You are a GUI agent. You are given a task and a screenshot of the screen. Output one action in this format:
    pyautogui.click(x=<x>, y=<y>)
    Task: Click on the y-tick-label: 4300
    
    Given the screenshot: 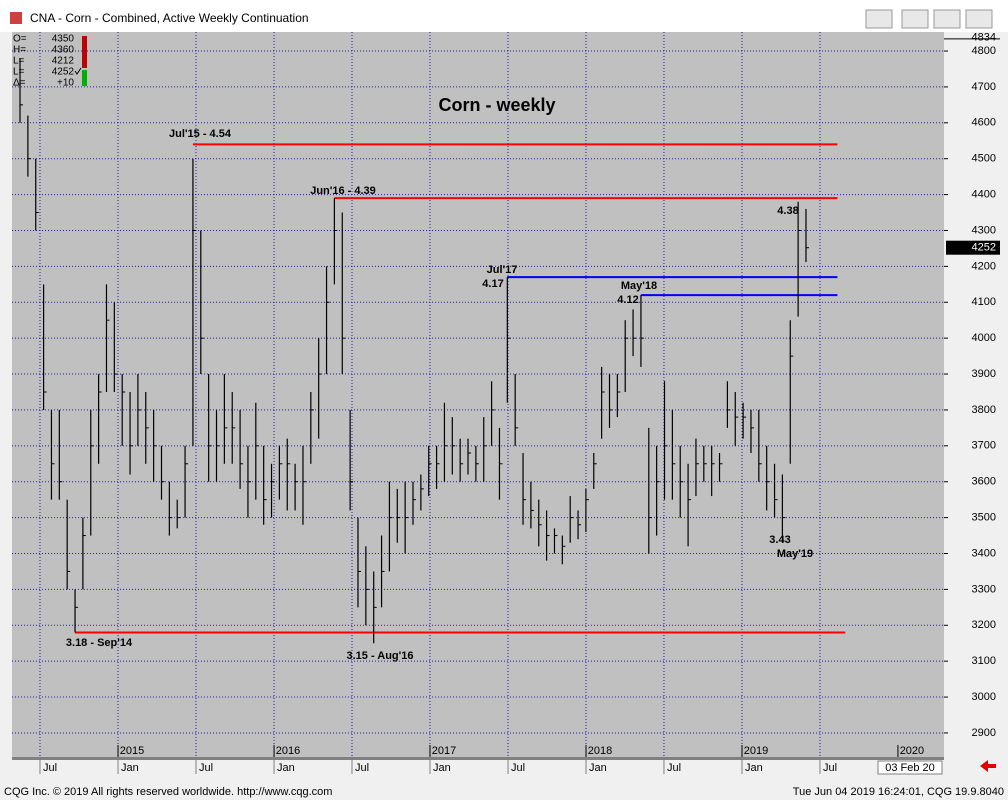 What is the action you would take?
    pyautogui.click(x=984, y=230)
    